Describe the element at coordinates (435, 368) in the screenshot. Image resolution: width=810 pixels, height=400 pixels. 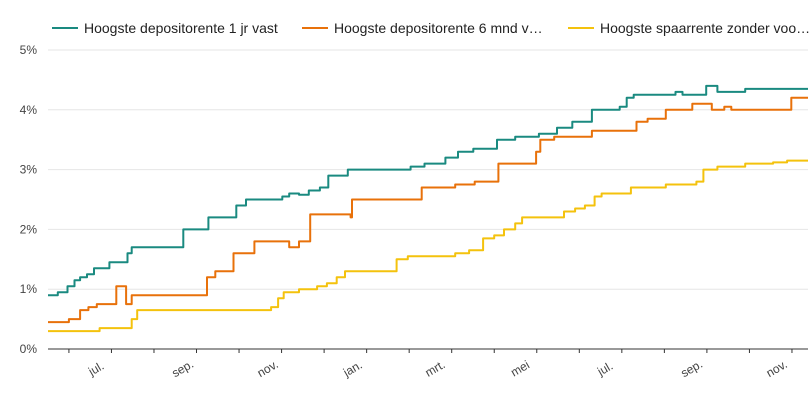
I see `x-tick-label: mrt.` at that location.